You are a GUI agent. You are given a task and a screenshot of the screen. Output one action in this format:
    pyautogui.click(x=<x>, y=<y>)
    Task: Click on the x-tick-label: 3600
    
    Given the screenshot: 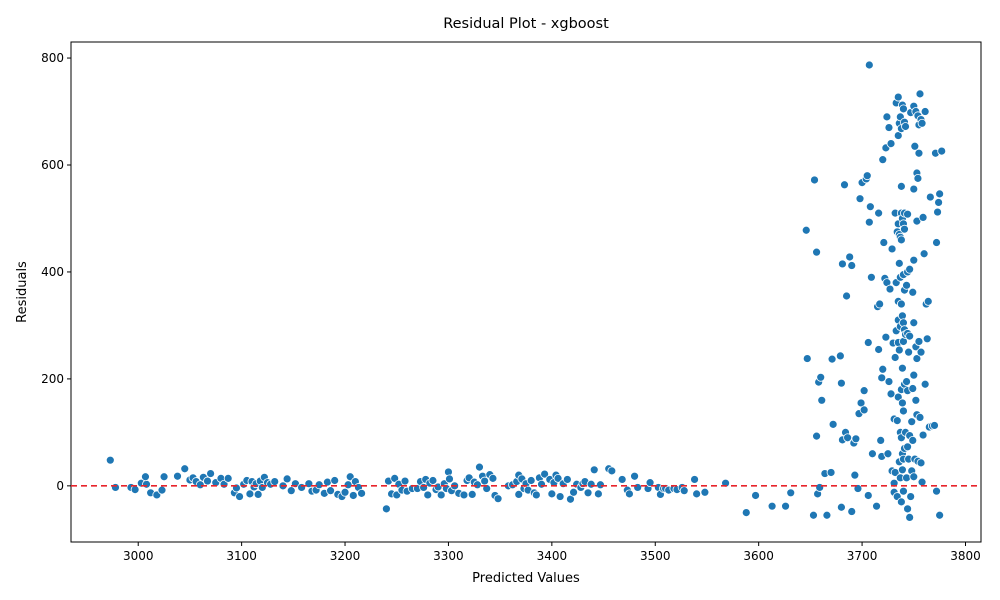 What is the action you would take?
    pyautogui.click(x=758, y=556)
    